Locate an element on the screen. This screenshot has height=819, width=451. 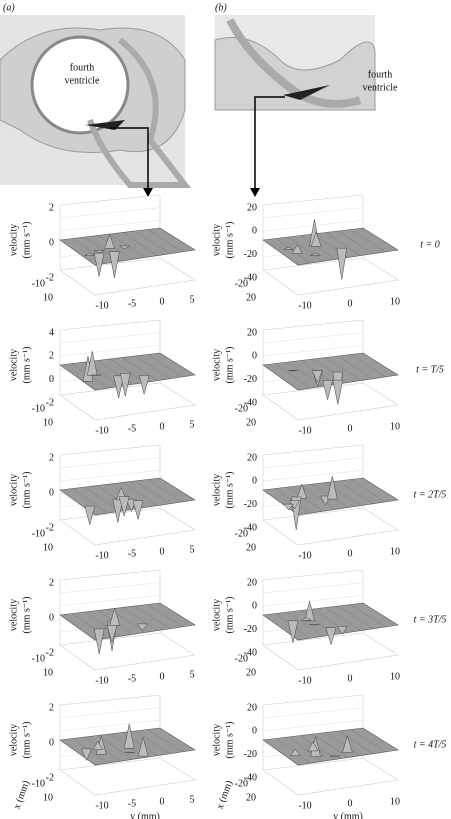
surface is located at coordinates (330, 746).